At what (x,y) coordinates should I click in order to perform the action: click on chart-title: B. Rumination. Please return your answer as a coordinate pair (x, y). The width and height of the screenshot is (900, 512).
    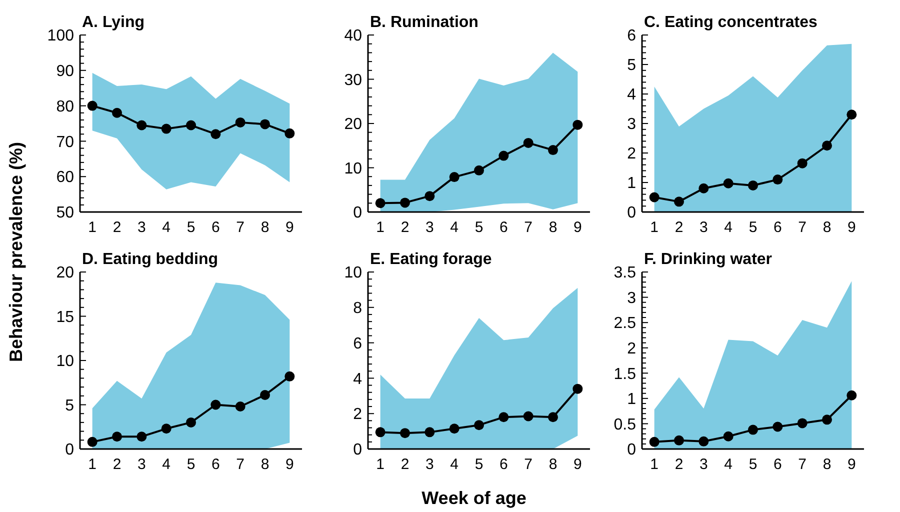
    Looking at the image, I should click on (424, 22).